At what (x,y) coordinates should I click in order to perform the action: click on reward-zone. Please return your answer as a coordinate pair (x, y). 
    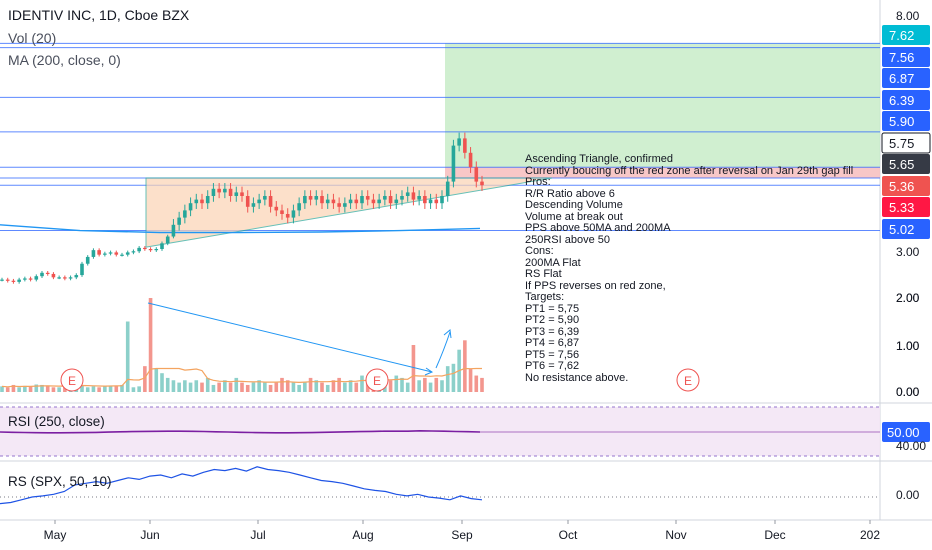
    Looking at the image, I should click on (662, 105).